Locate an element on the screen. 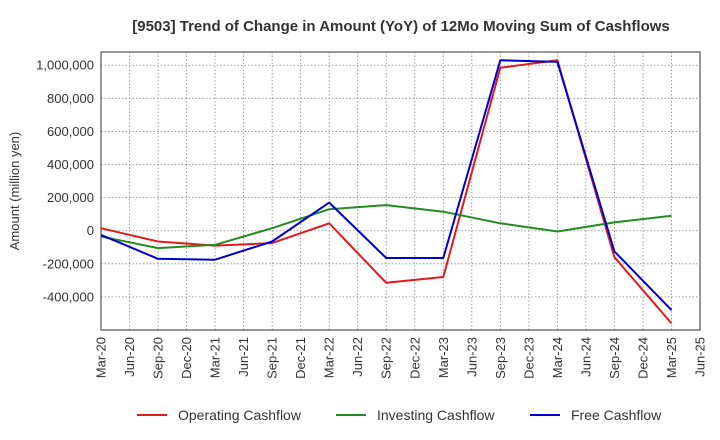 The height and width of the screenshot is (440, 720). y-axis-label: Amount (million yen) is located at coordinates (14, 191).